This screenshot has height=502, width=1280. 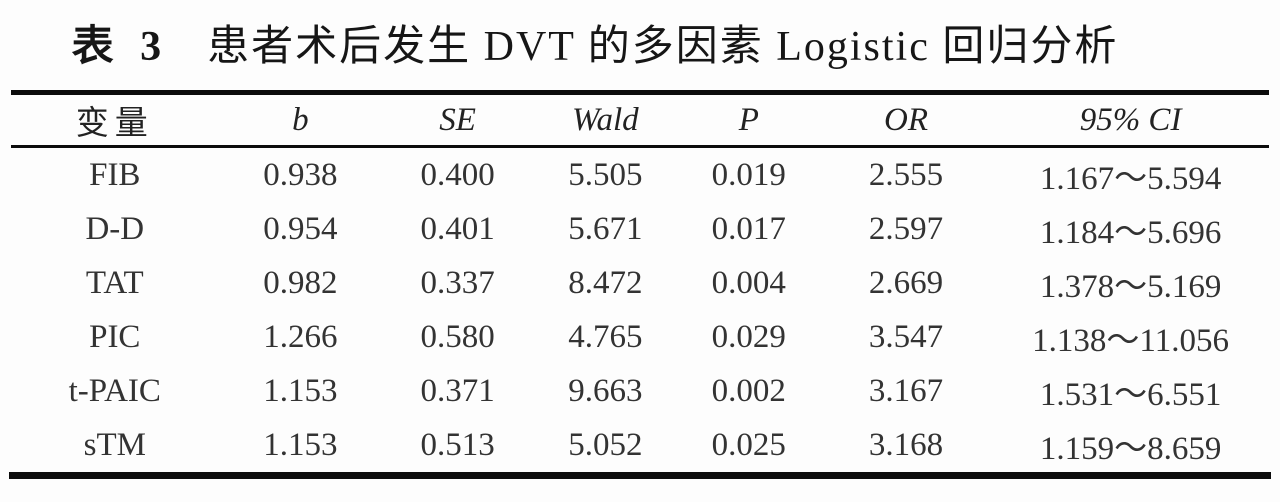 What do you see at coordinates (115, 174) in the screenshot?
I see `cell-variable: FIB` at bounding box center [115, 174].